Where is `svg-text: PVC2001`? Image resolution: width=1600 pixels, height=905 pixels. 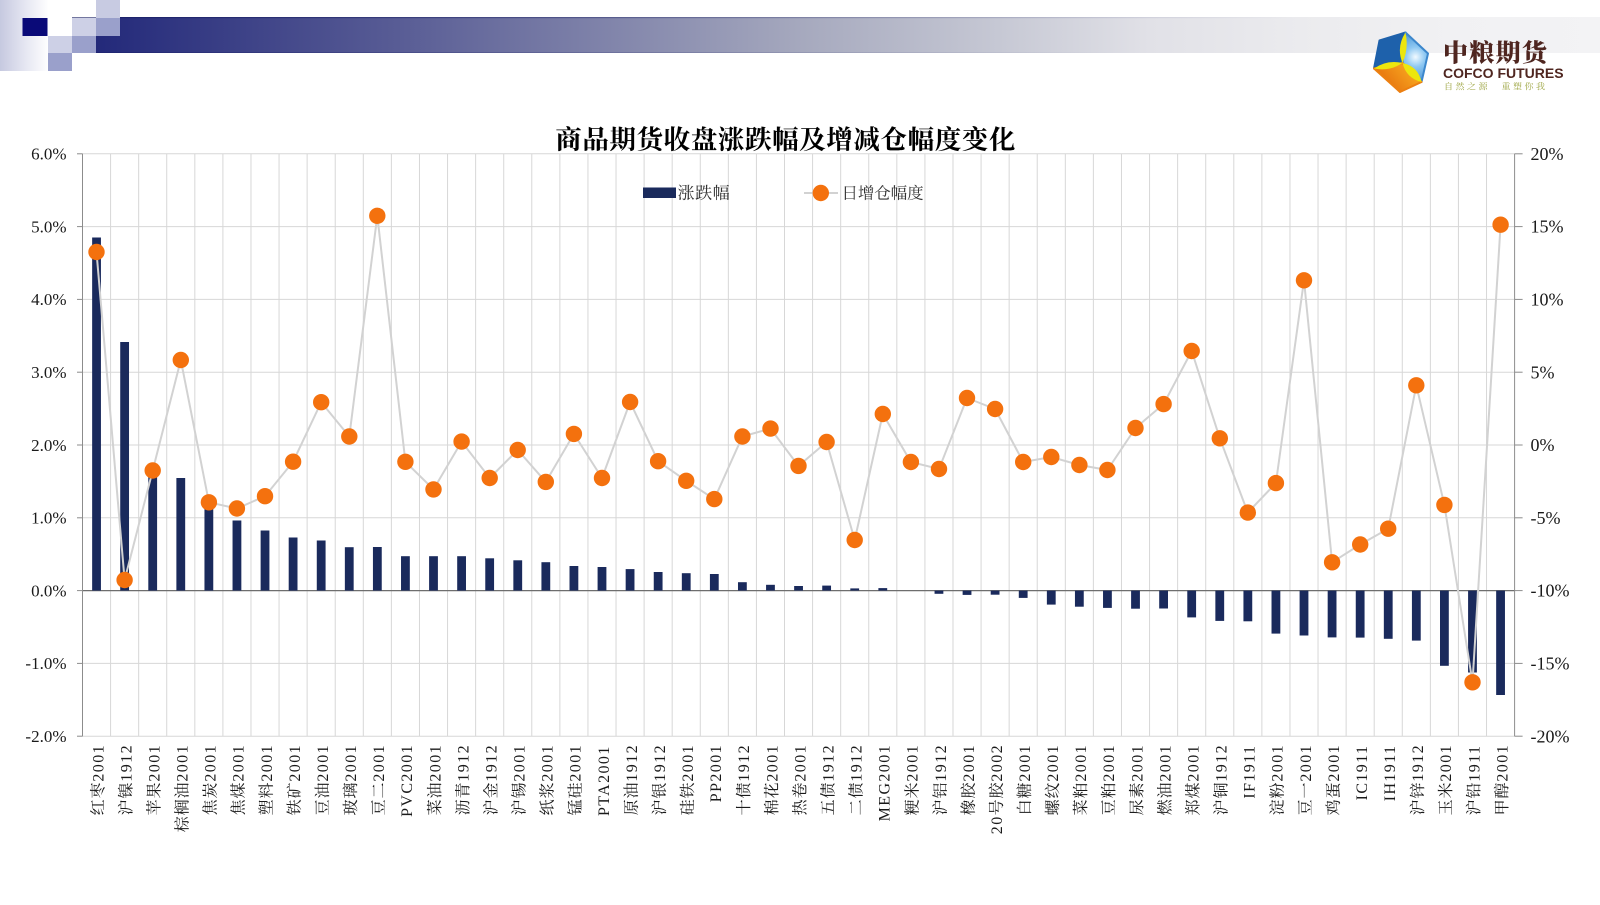 svg-text: PVC2001 is located at coordinates (407, 780).